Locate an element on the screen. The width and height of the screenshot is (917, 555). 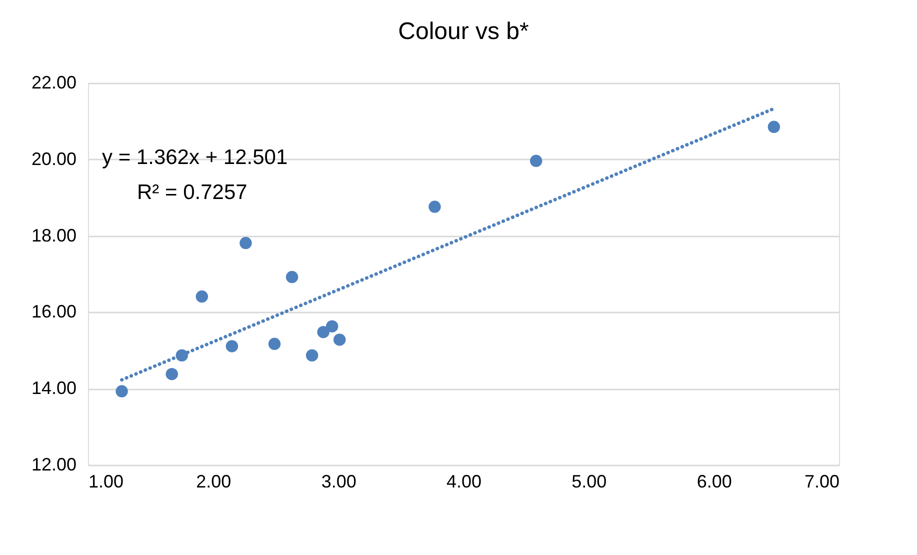
x-tick-label: 7.00 is located at coordinates (822, 482).